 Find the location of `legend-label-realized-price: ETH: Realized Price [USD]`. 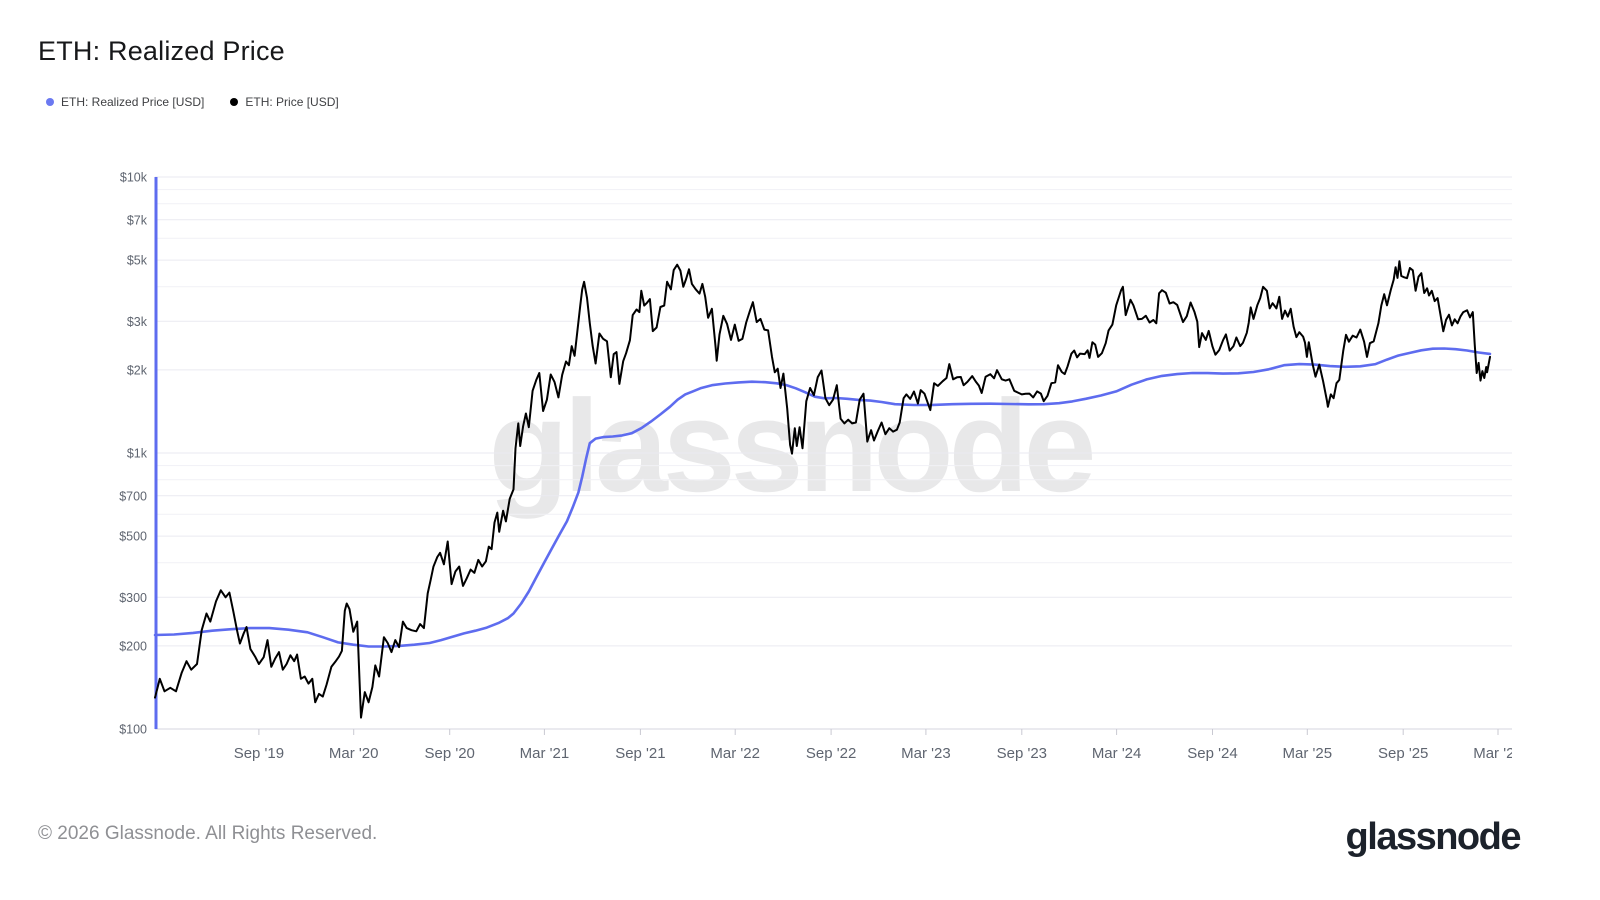

legend-label-realized-price: ETH: Realized Price [USD] is located at coordinates (133, 102).